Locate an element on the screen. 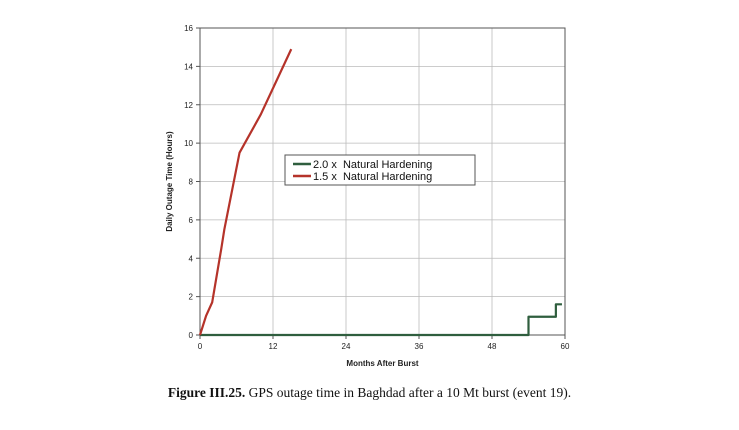 The width and height of the screenshot is (739, 430). x-axis-ticks: 0 12 24 36 48 60 is located at coordinates (384, 343).